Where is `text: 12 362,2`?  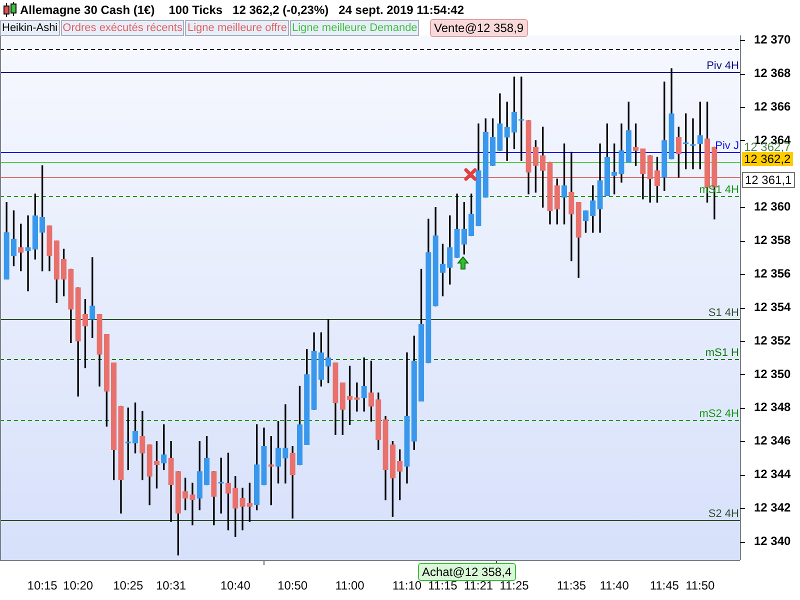 text: 12 362,2 is located at coordinates (767, 159).